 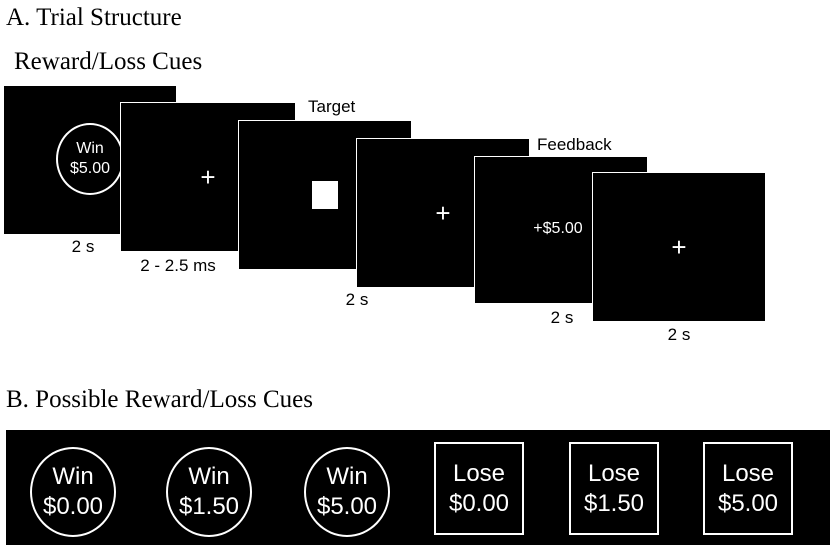 I want to click on panel-a-title: A. Trial Structure, so click(x=94, y=17).